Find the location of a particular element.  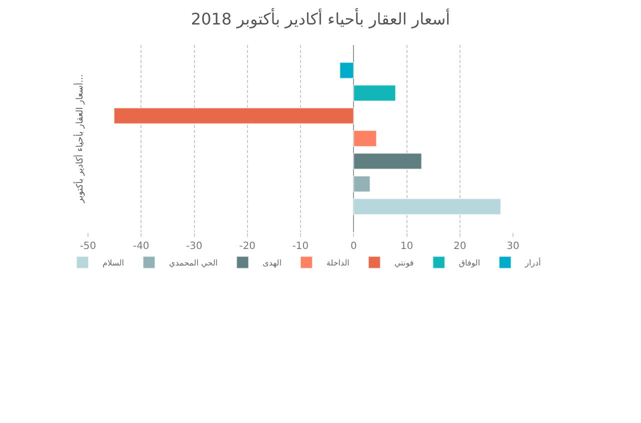

x-tick-label: 30 is located at coordinates (513, 246).